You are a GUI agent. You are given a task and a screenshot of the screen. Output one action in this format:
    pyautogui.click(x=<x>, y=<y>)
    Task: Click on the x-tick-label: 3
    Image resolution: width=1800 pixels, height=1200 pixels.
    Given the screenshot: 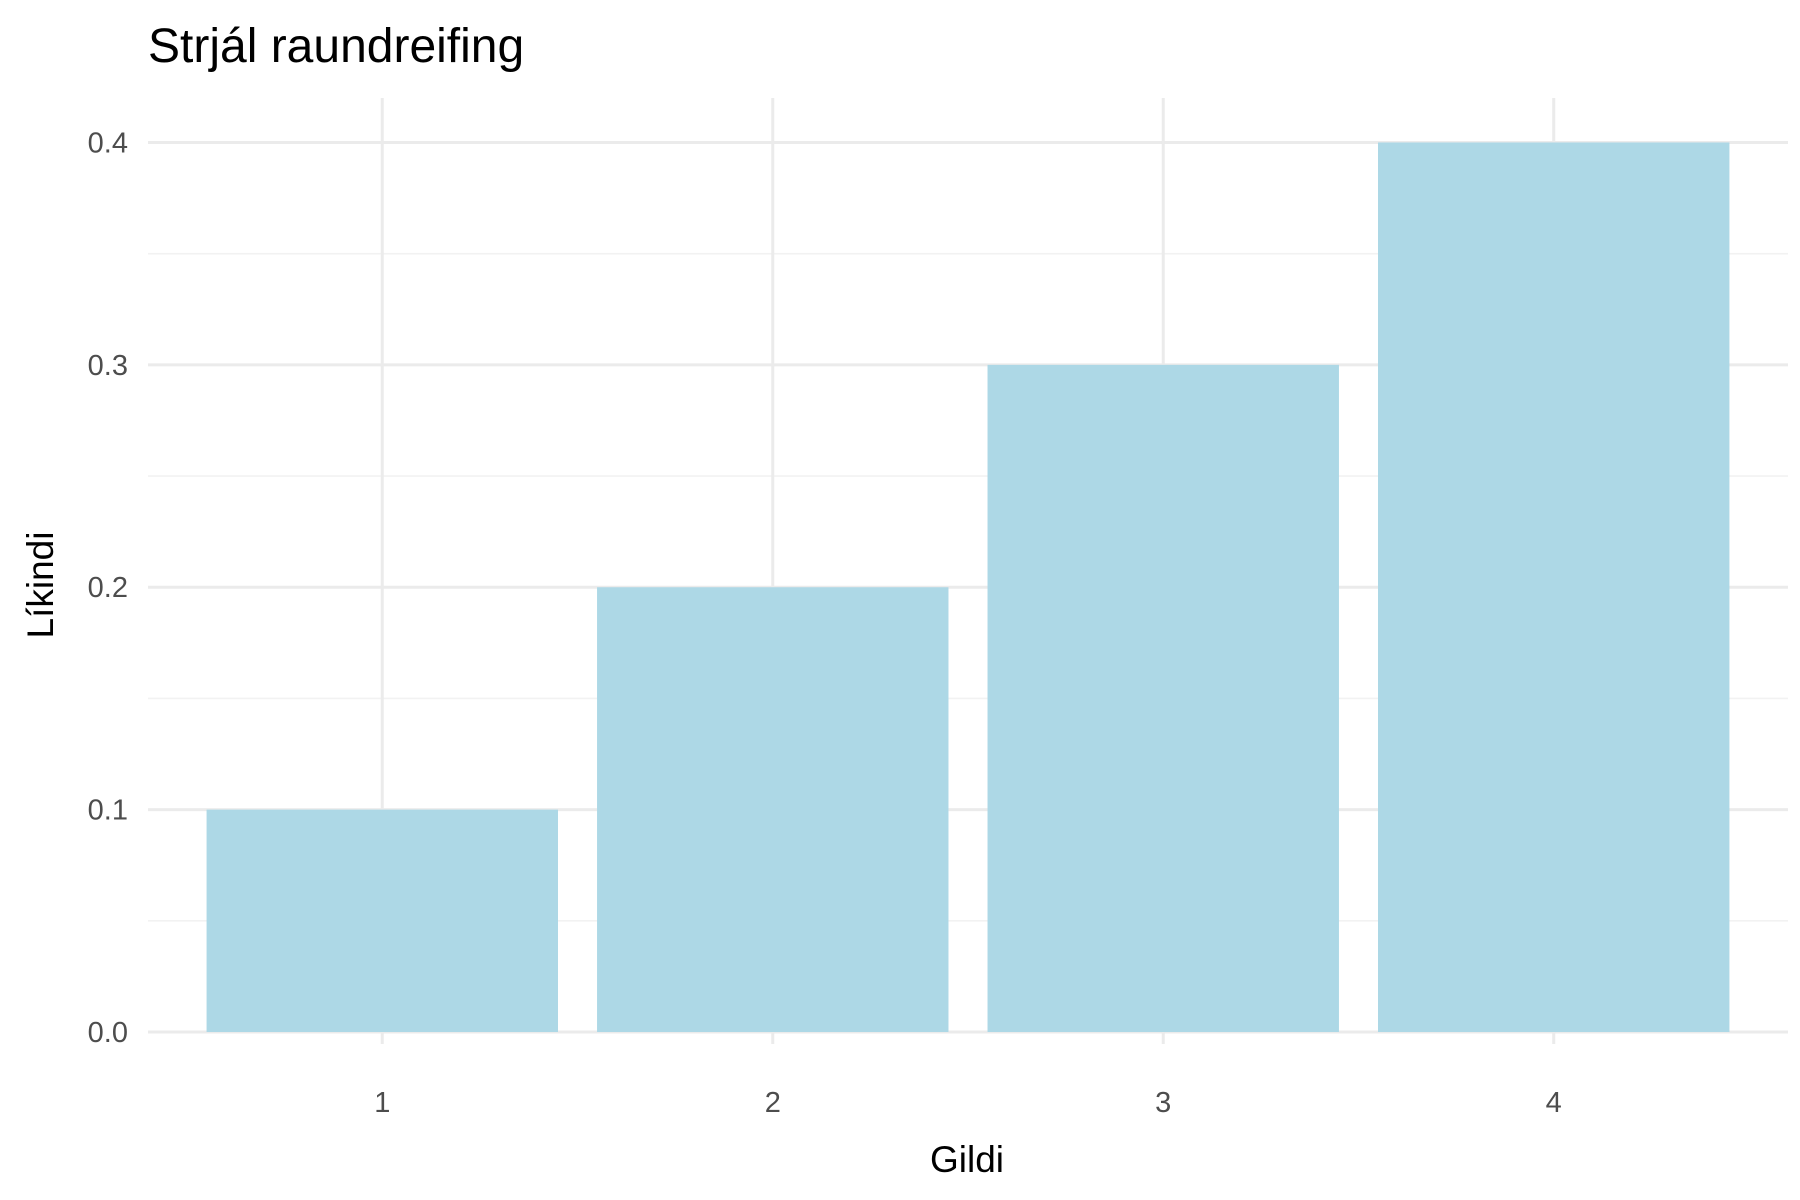 What is the action you would take?
    pyautogui.click(x=1163, y=1103)
    